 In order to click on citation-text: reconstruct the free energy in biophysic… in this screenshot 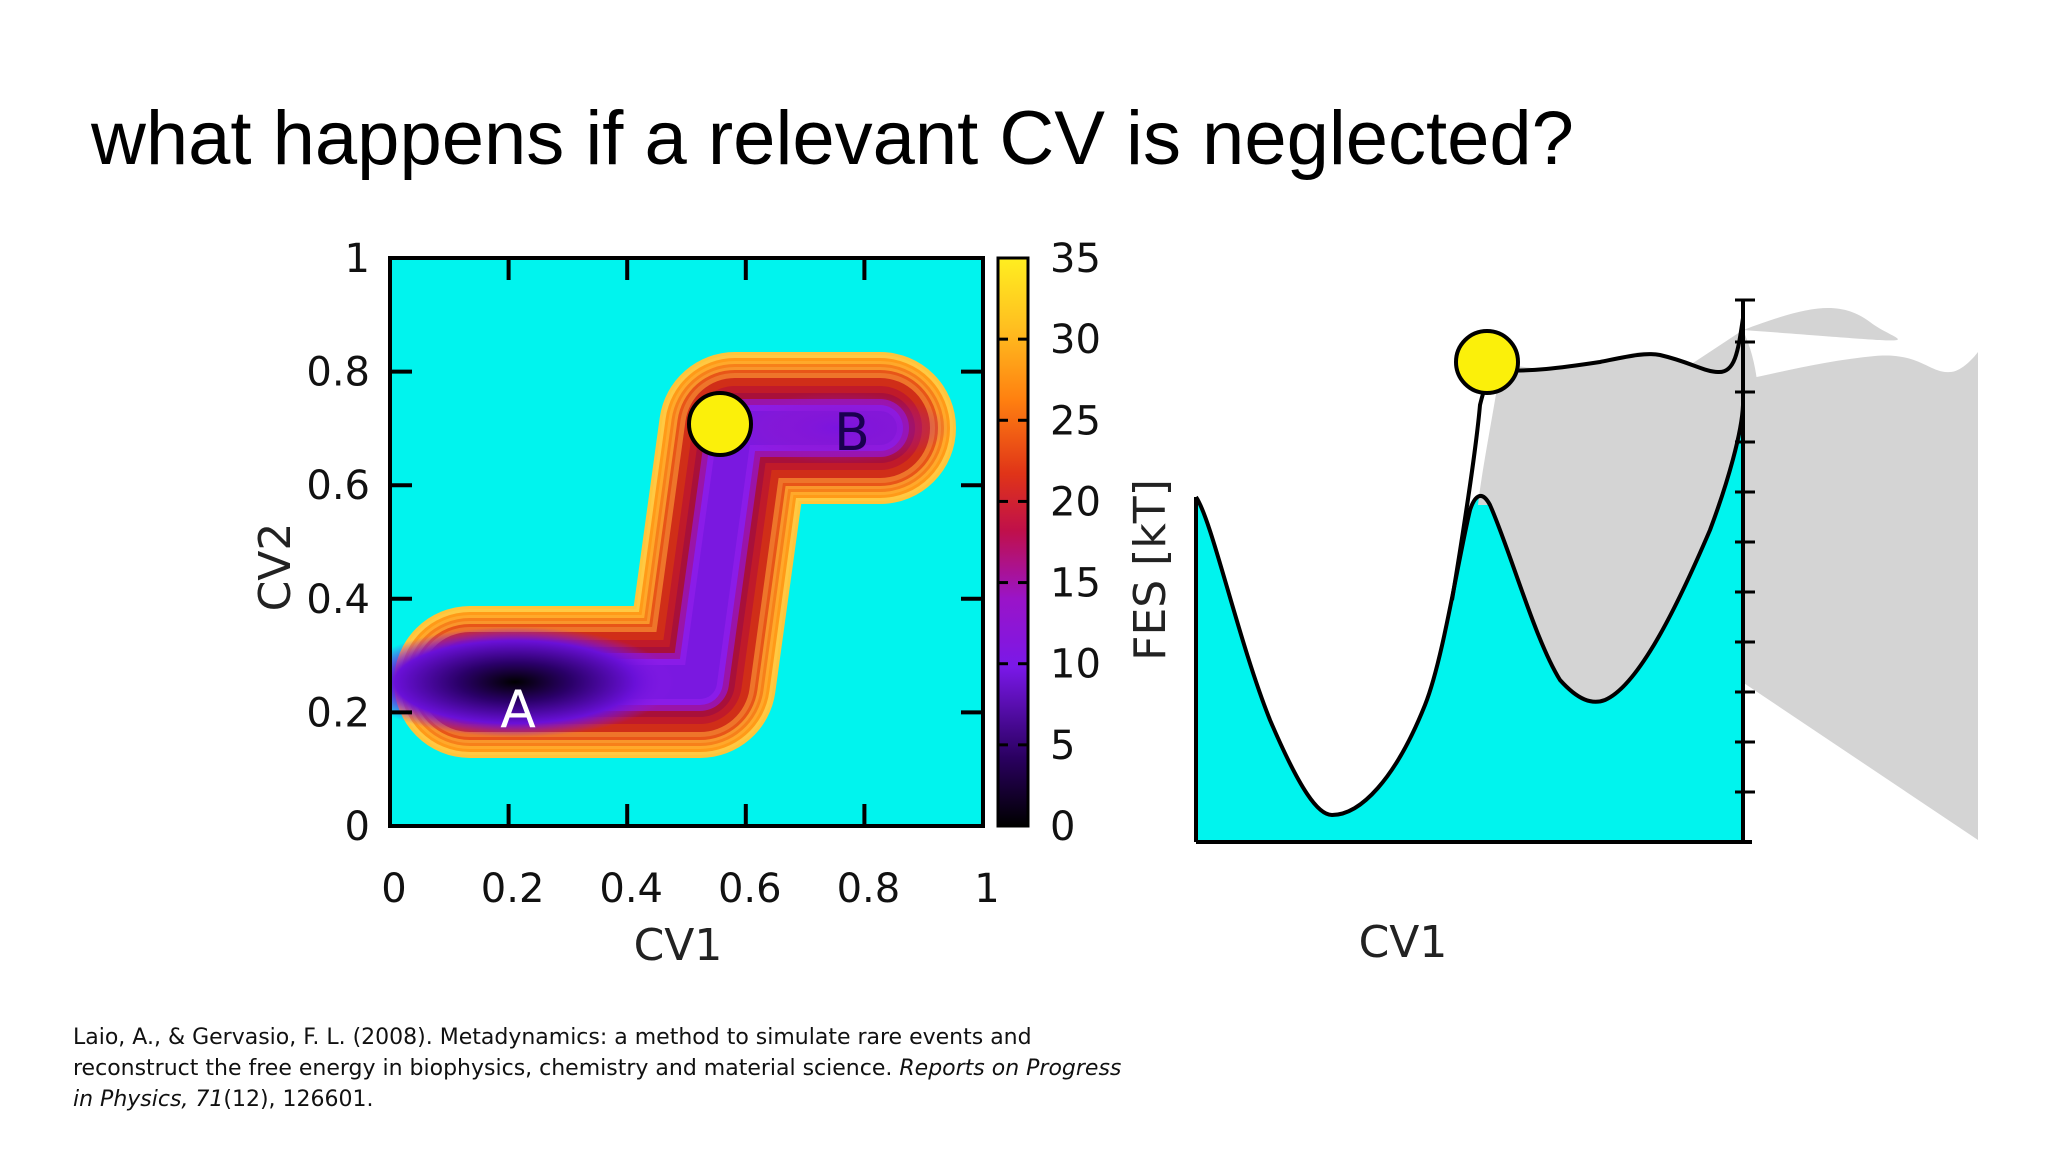, I will do `click(483, 1068)`.